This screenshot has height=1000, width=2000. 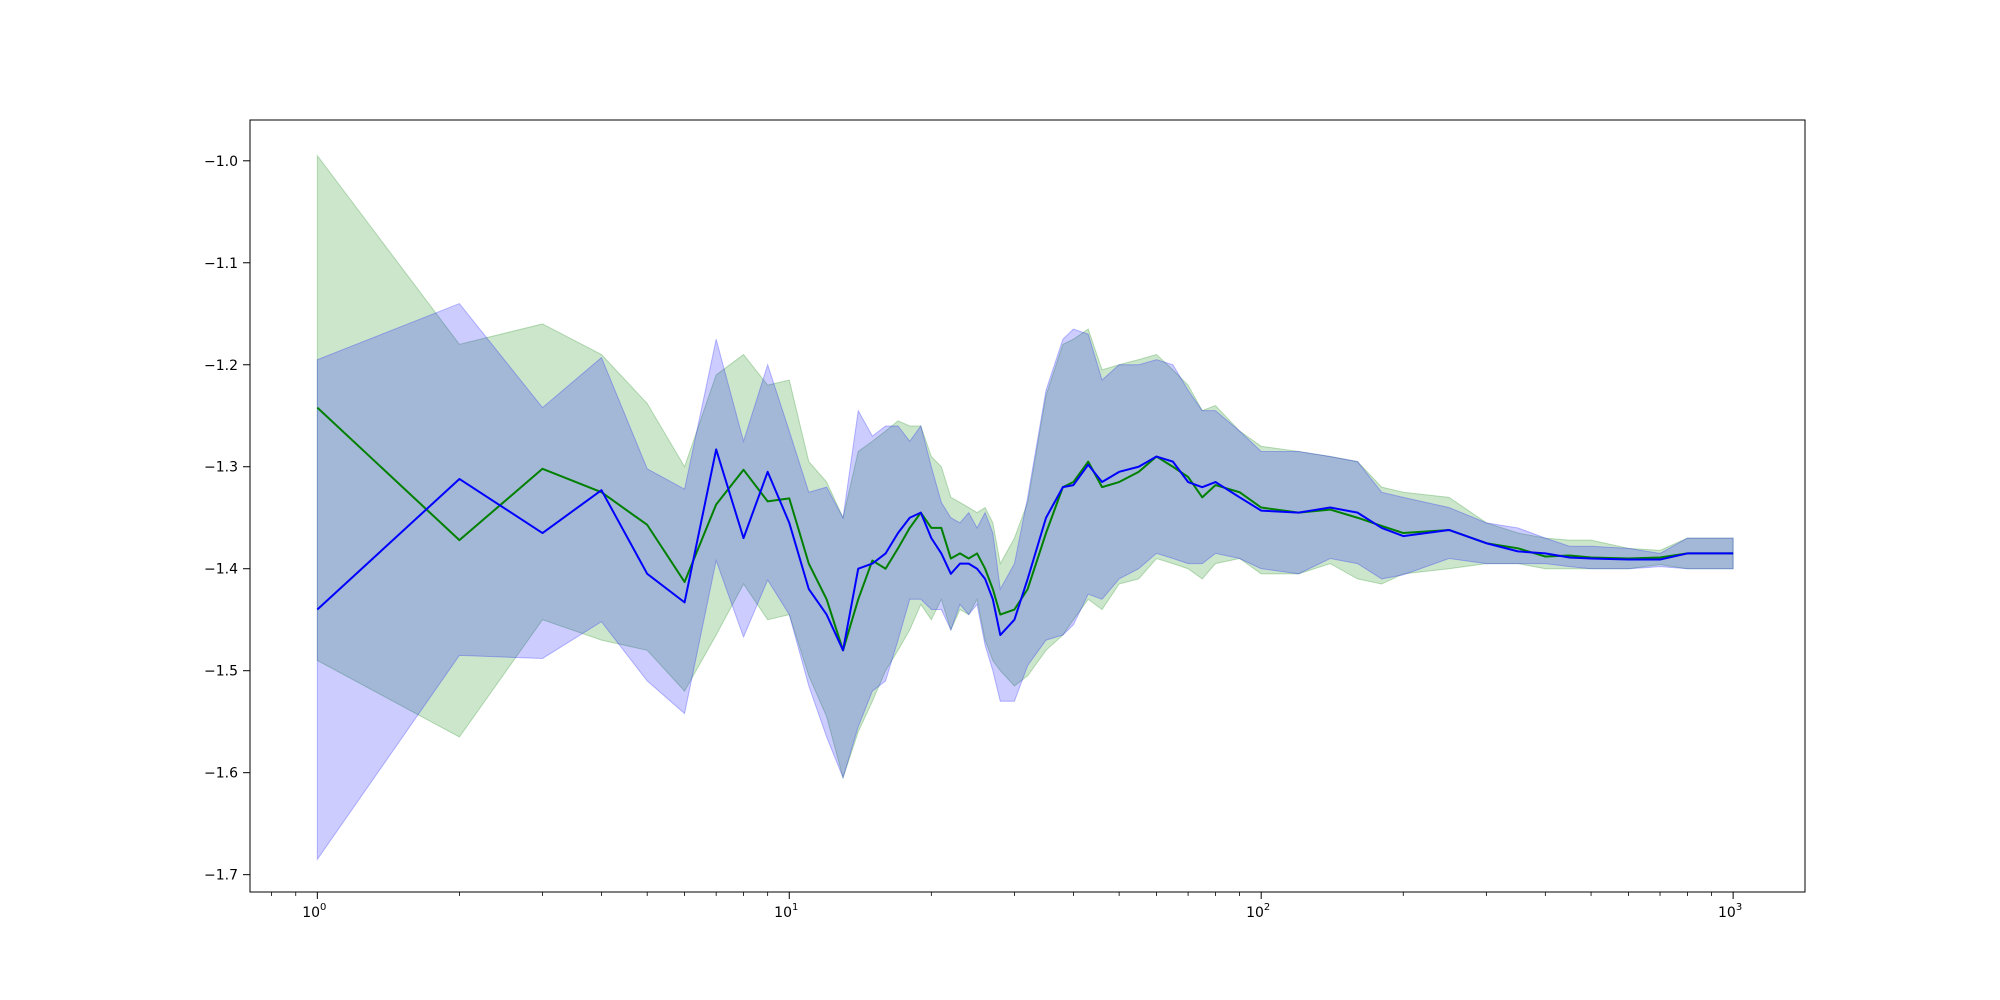 What do you see at coordinates (221, 264) in the screenshot?
I see `y-tick-label: −1.1` at bounding box center [221, 264].